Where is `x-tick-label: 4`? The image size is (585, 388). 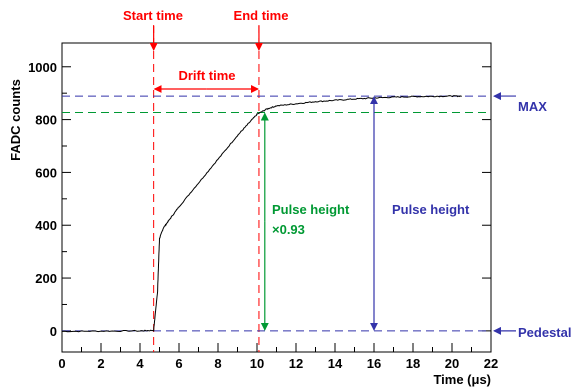 x-tick-label: 4 is located at coordinates (140, 363).